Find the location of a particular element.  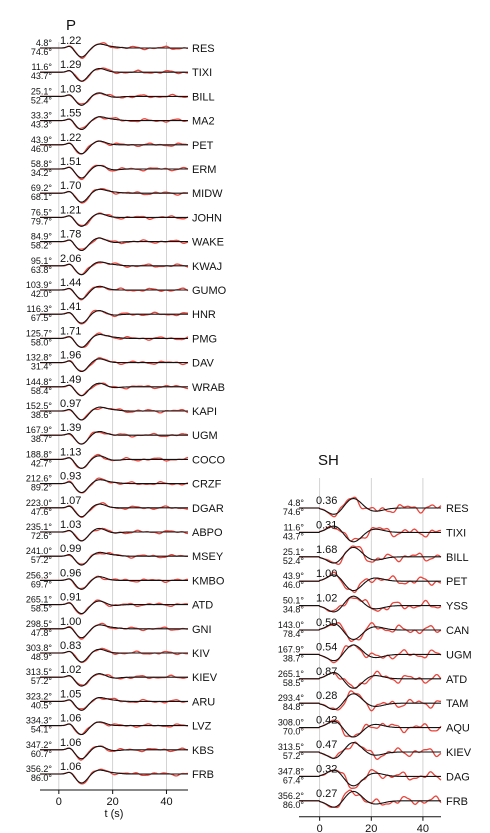

distance-label: 72.6° is located at coordinates (42, 536).